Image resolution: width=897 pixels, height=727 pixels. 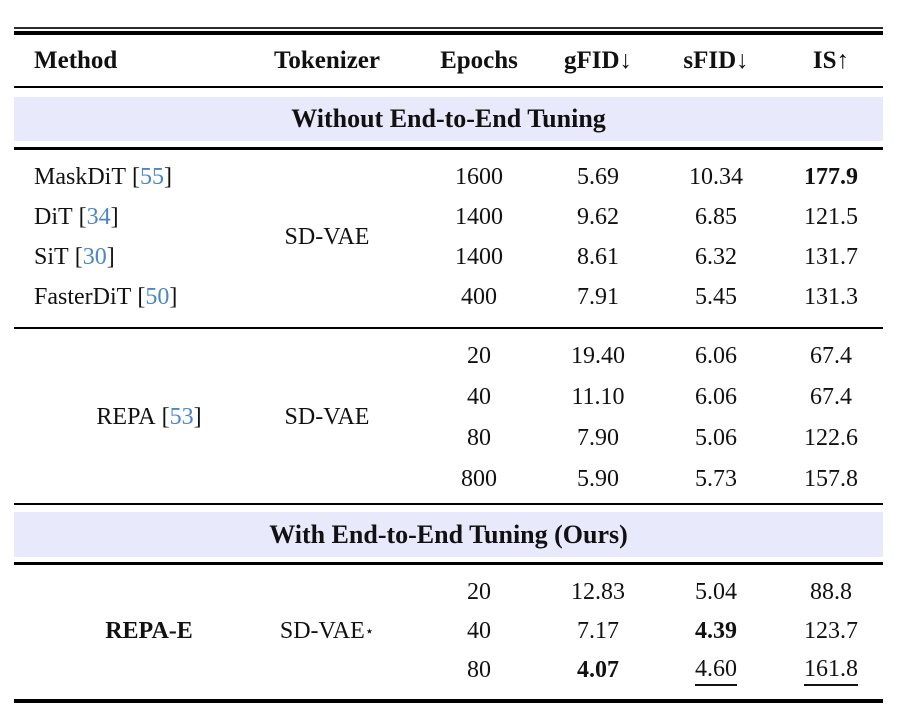 I want to click on table-row-maskdit: MaskDiT [55] 1600 5.69 10.34 177.9, so click(x=448, y=177).